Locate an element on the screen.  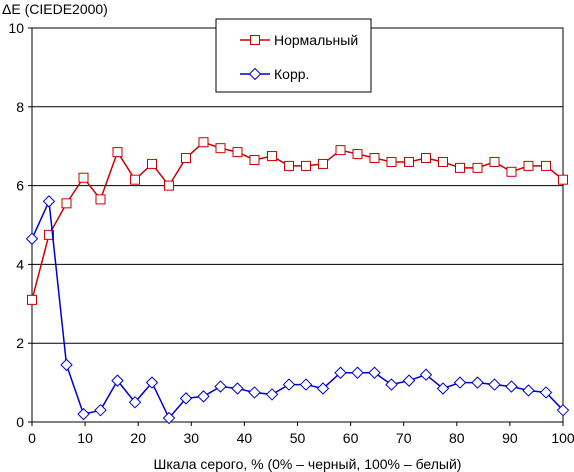
legend: Нормальный Корр. is located at coordinates (293, 55).